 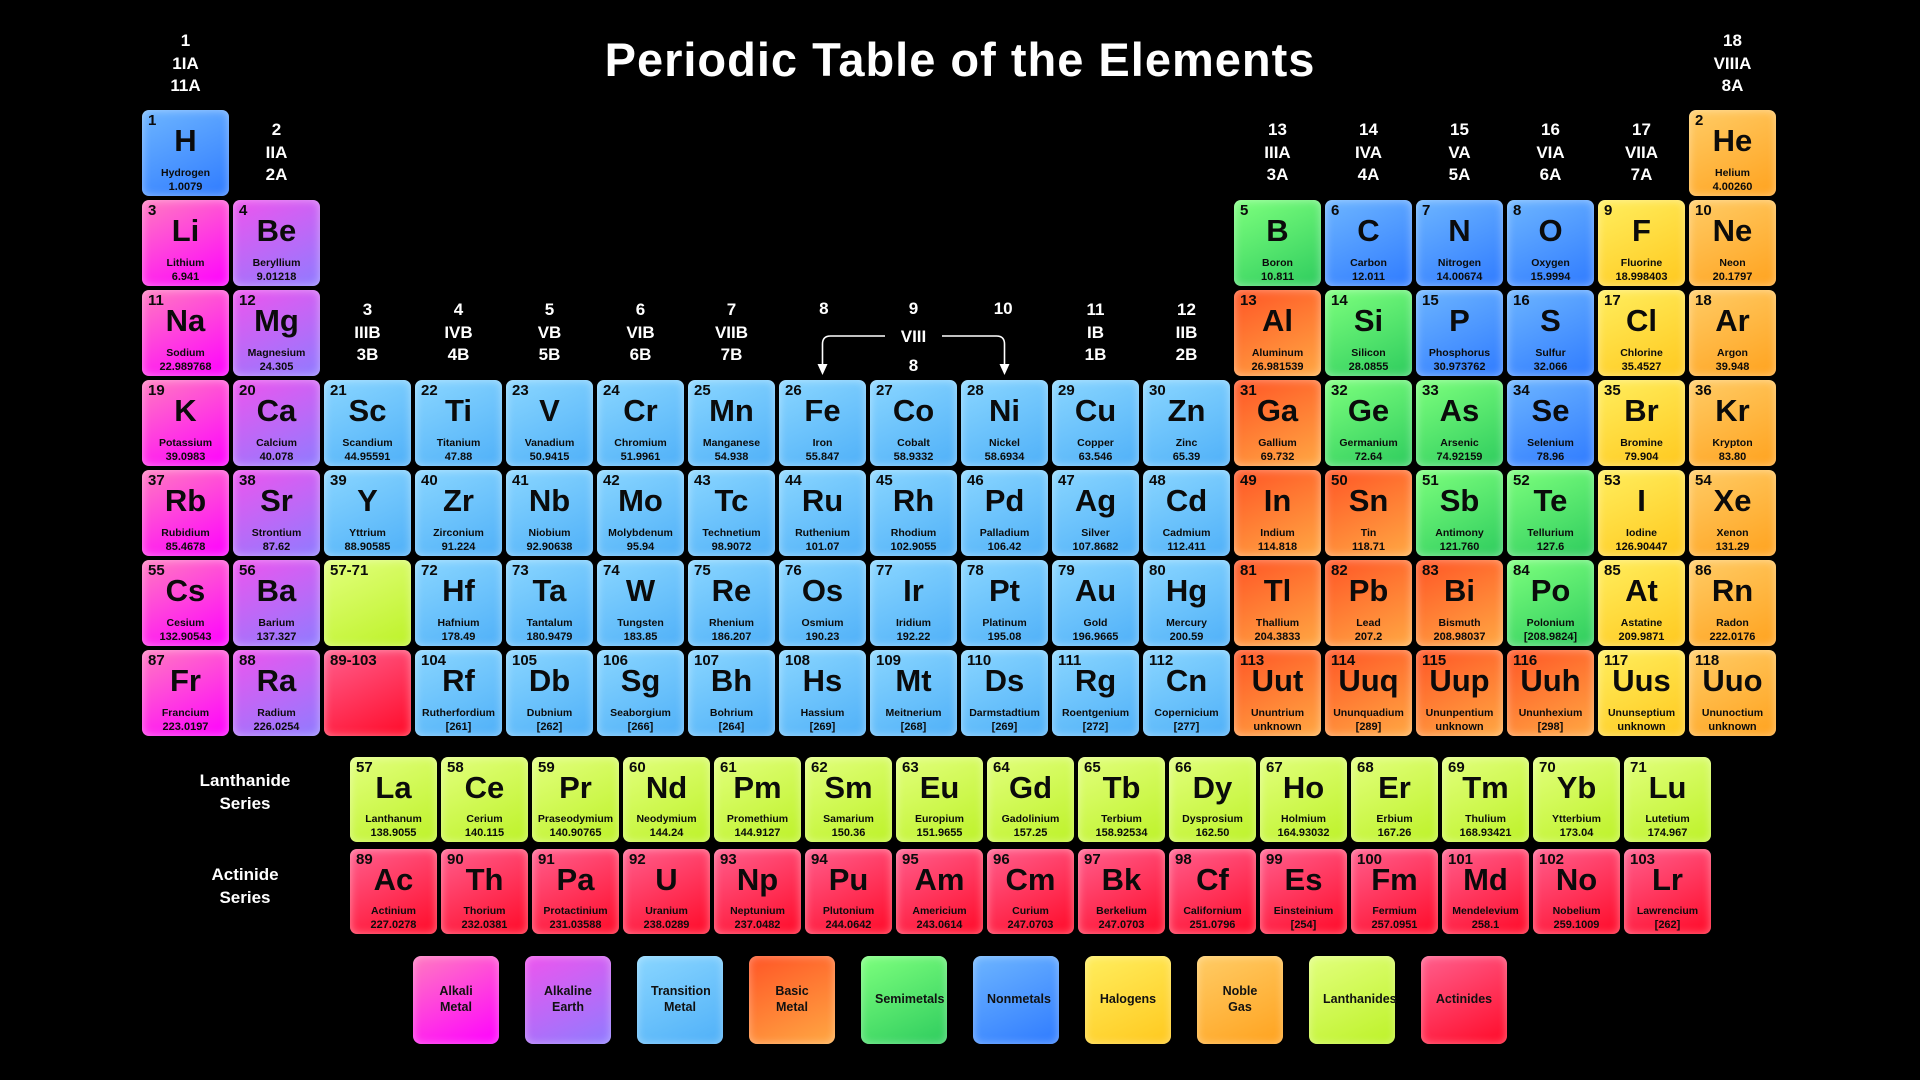 I want to click on element-cell-c: 6 C Carbon 12.011, so click(x=1368, y=243).